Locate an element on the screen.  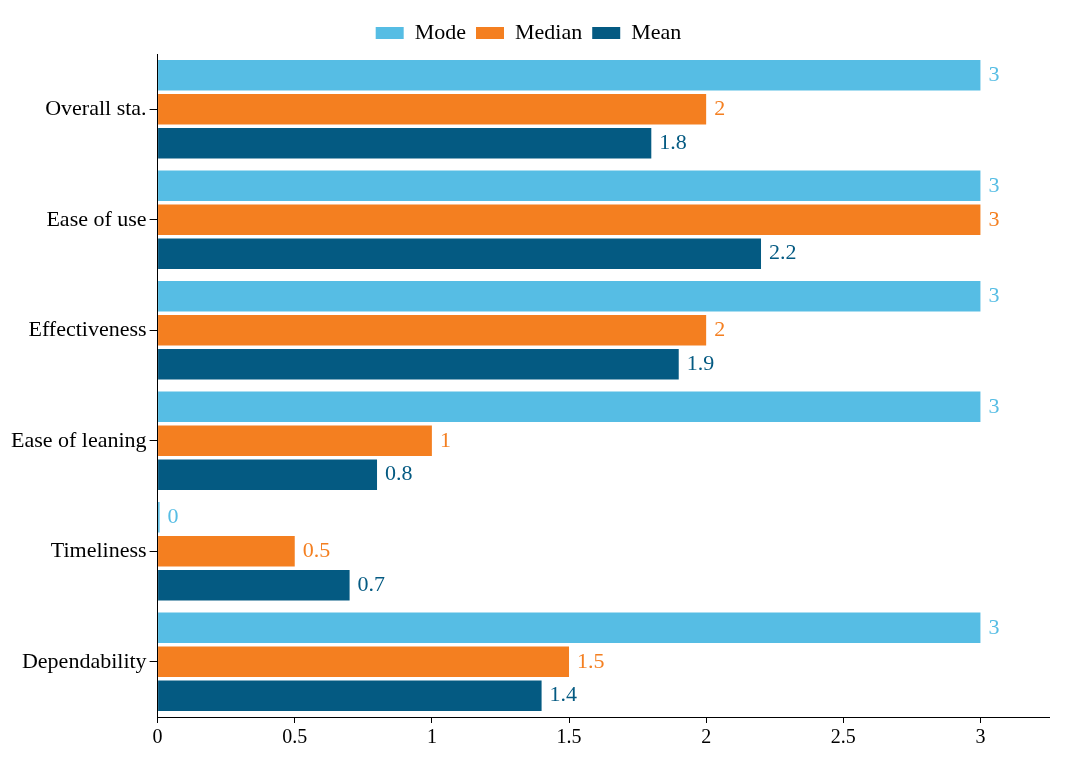
y-tick-label: Ease of leaning is located at coordinates (79, 439).